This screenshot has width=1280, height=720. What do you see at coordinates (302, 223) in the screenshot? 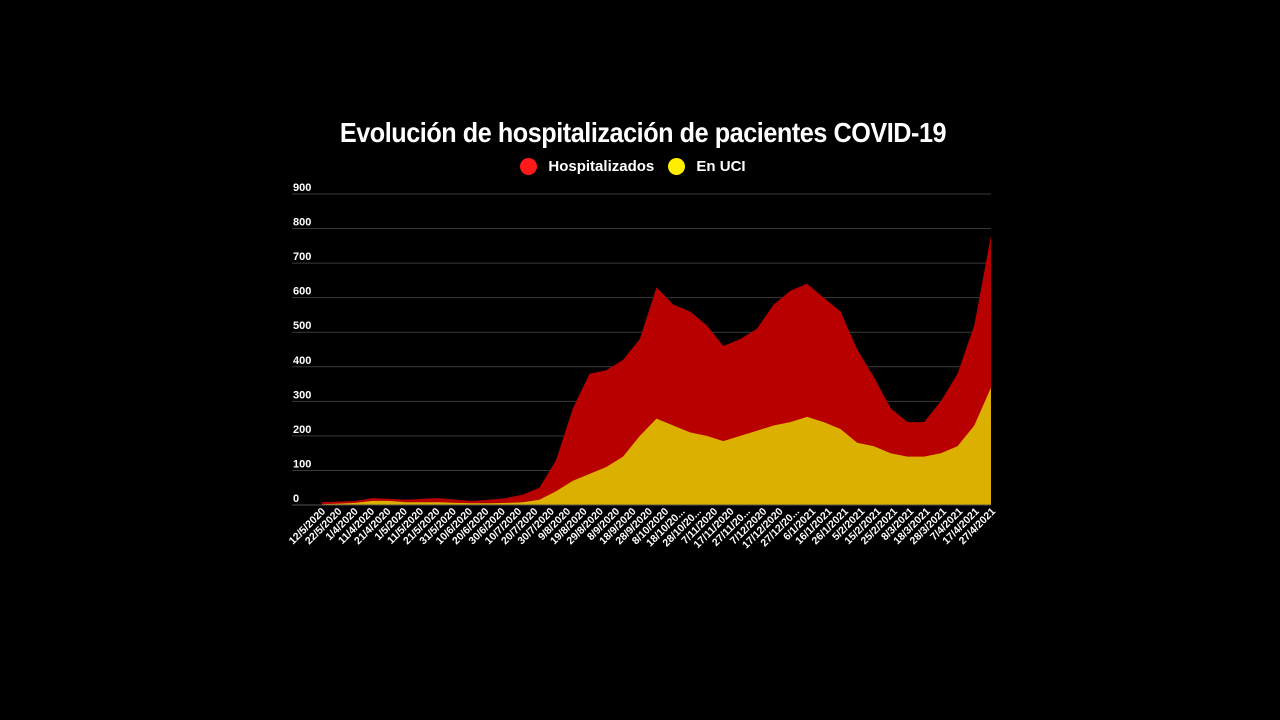
I see `y-tick-label: 800` at bounding box center [302, 223].